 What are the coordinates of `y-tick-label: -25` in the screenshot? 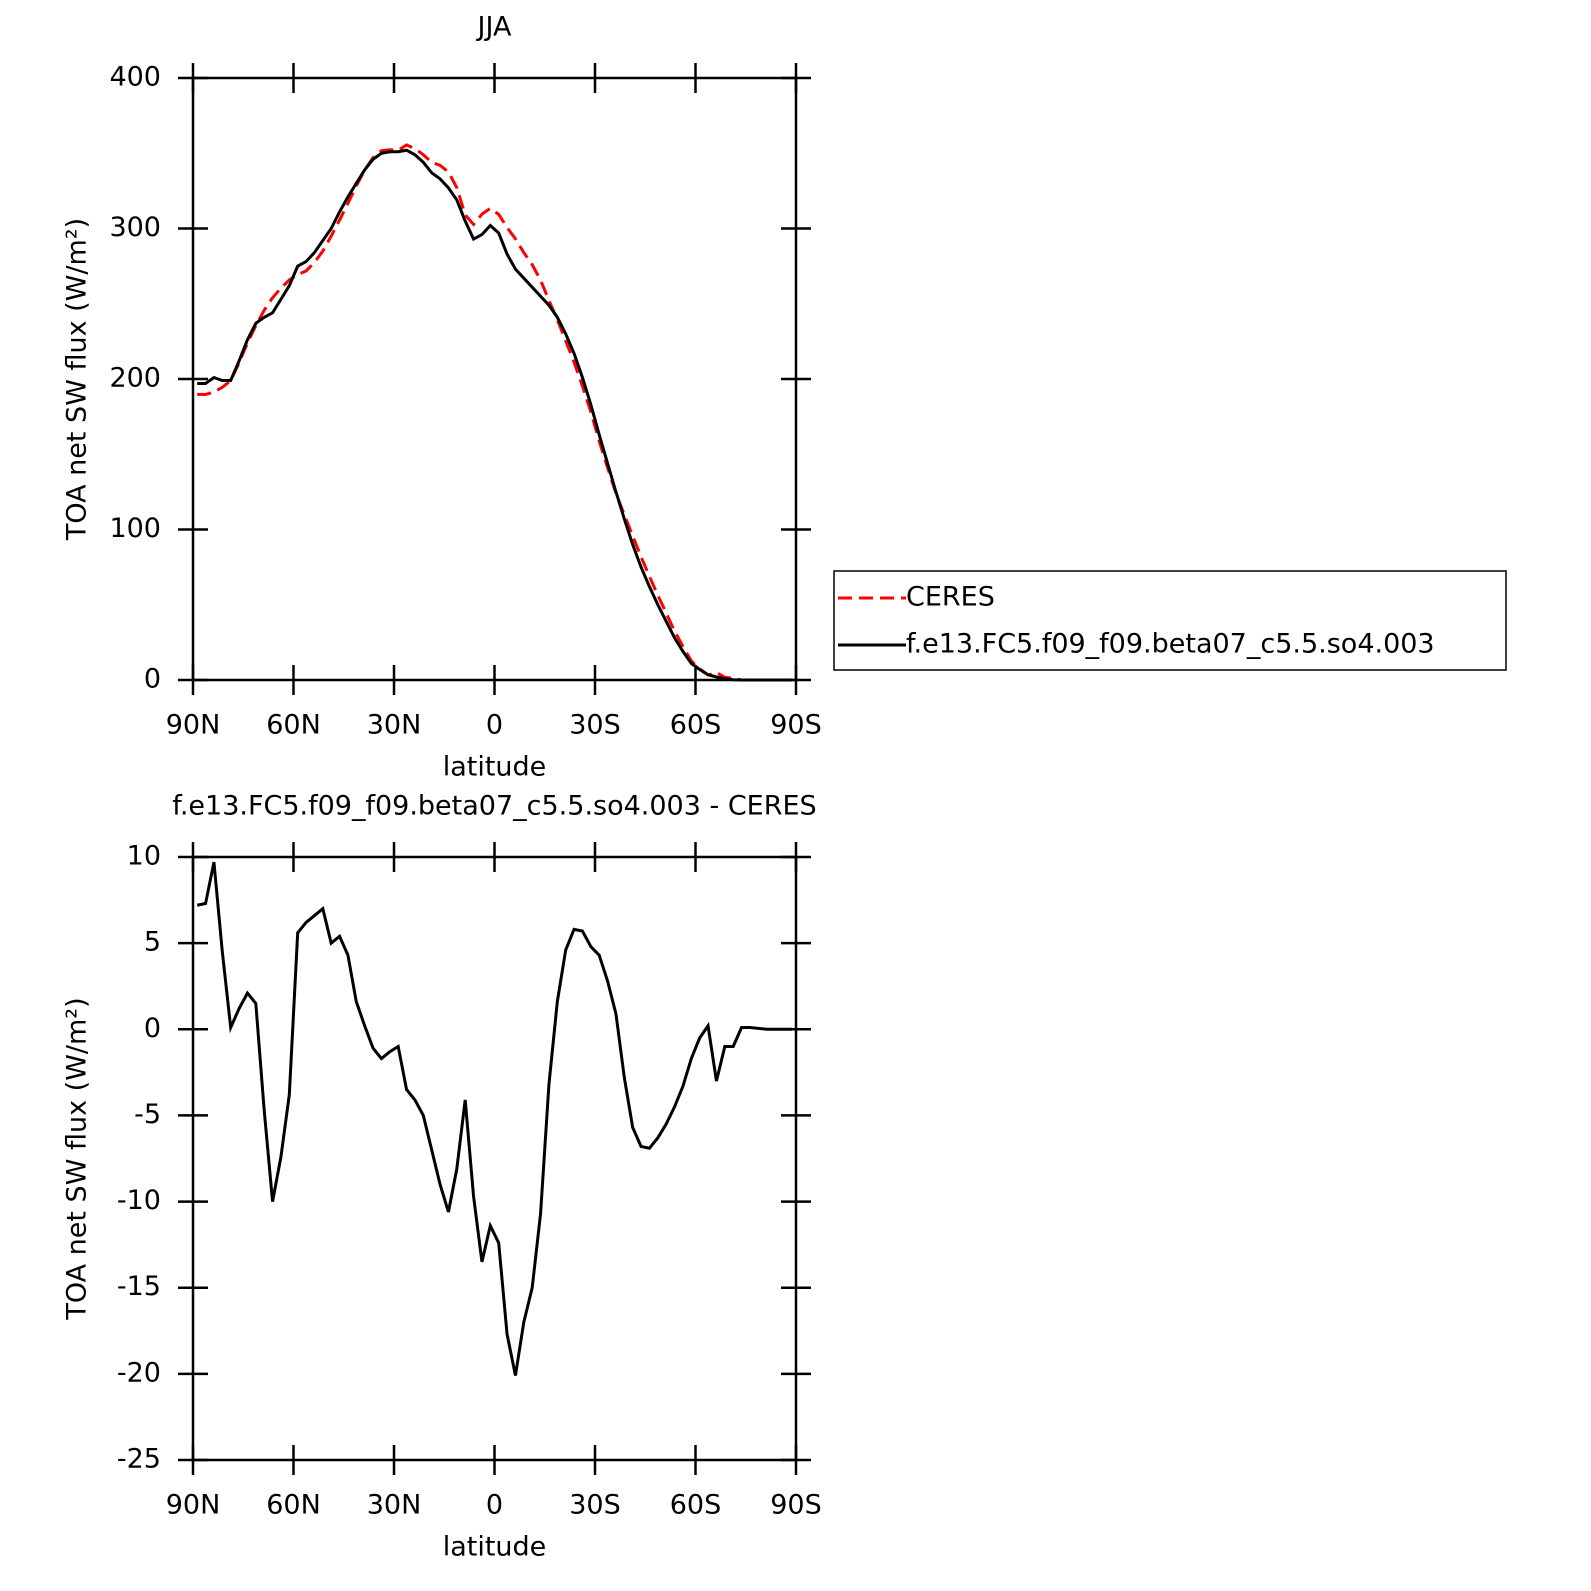 It's located at (139, 1459).